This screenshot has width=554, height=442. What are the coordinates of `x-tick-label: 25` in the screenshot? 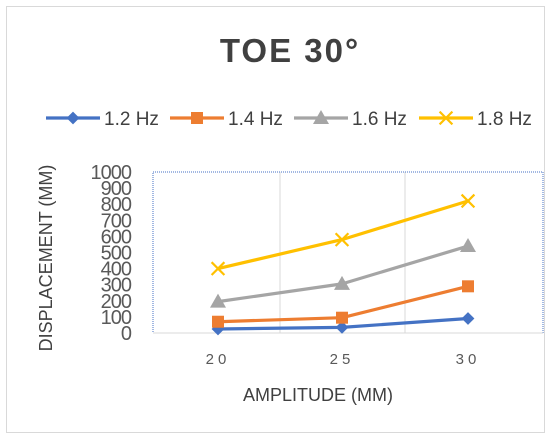 It's located at (342, 359).